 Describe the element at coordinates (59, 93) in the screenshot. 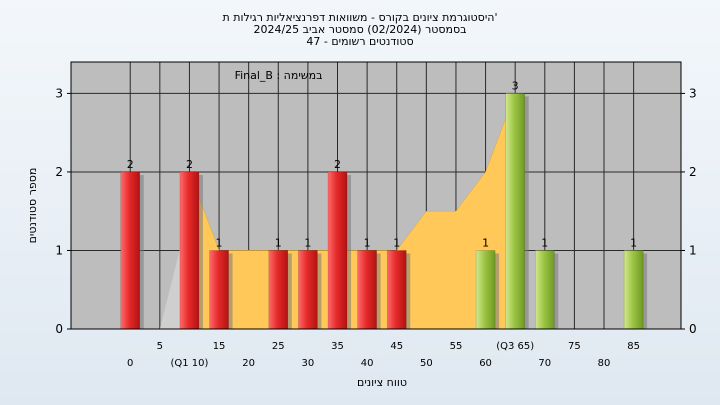

I see `y-tick-label-left: 3` at that location.